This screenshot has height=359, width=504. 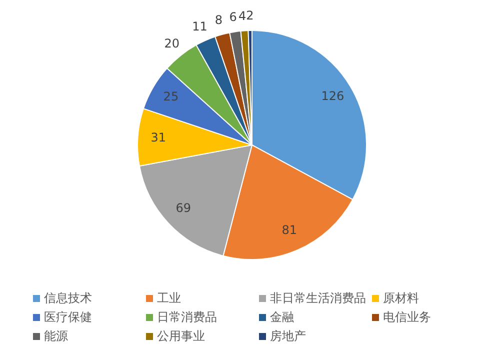 I want to click on data-label: 6, so click(x=233, y=17).